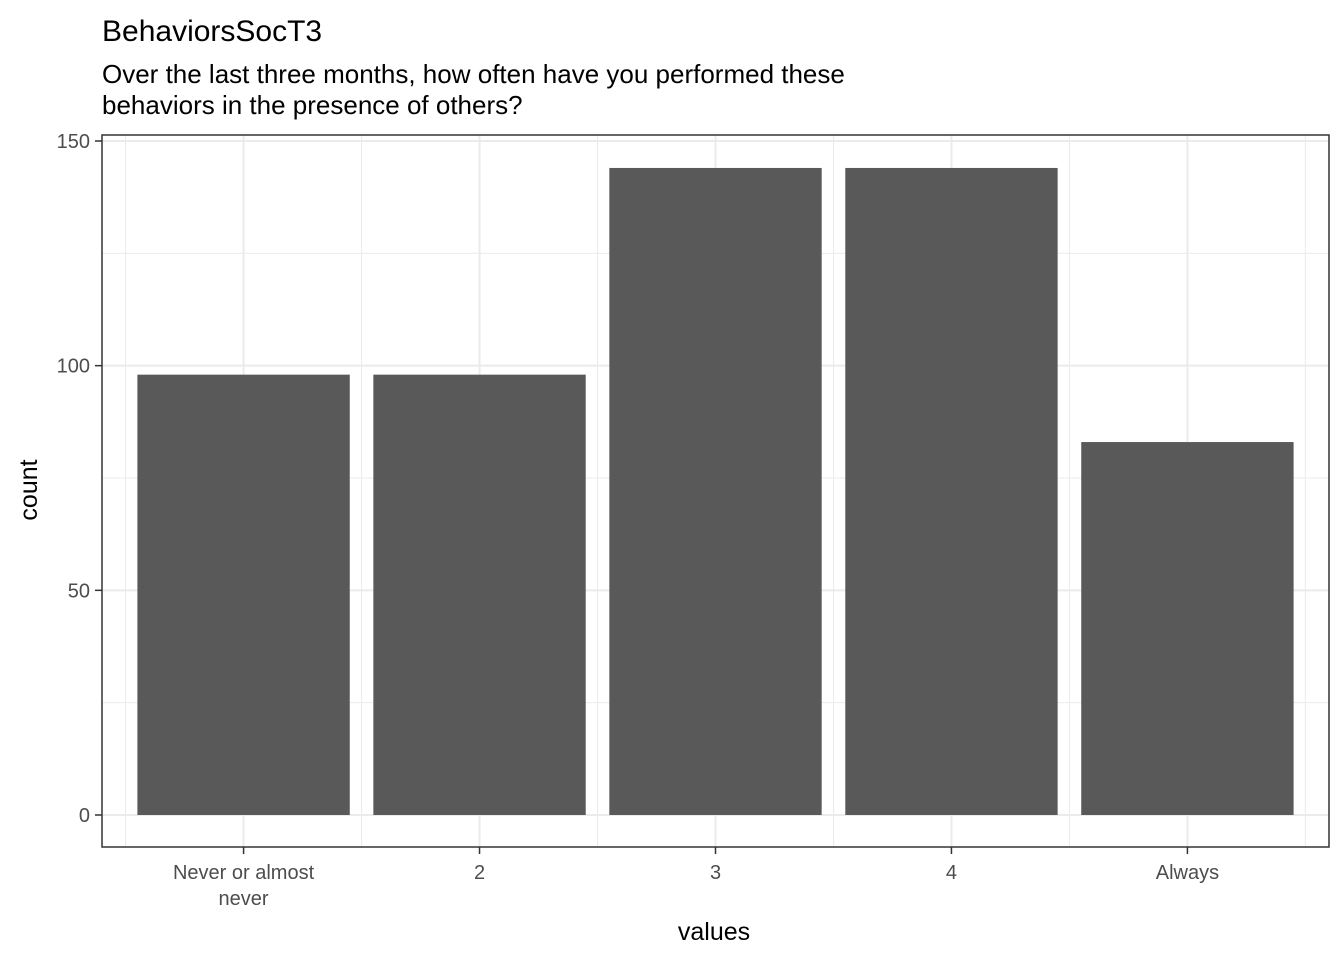  Describe the element at coordinates (715, 873) in the screenshot. I see `x-tick-label: 3` at that location.